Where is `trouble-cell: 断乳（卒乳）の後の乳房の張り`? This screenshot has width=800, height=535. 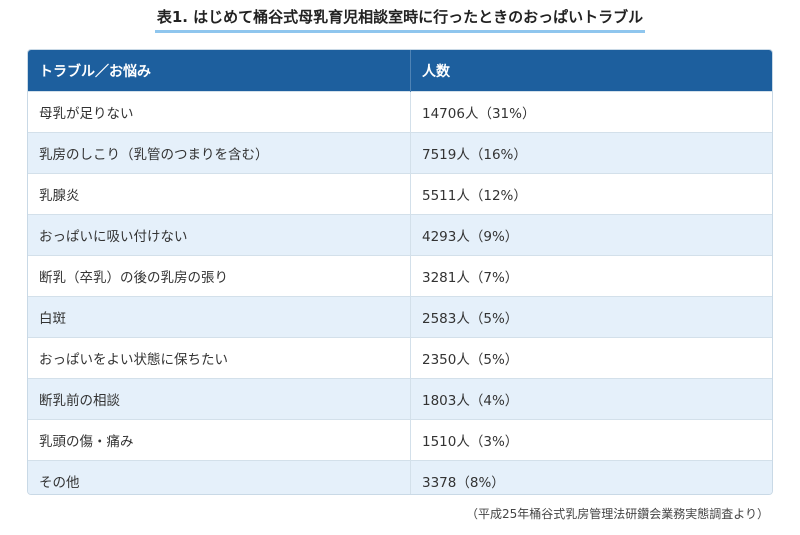 trouble-cell: 断乳（卒乳）の後の乳房の張り is located at coordinates (219, 276).